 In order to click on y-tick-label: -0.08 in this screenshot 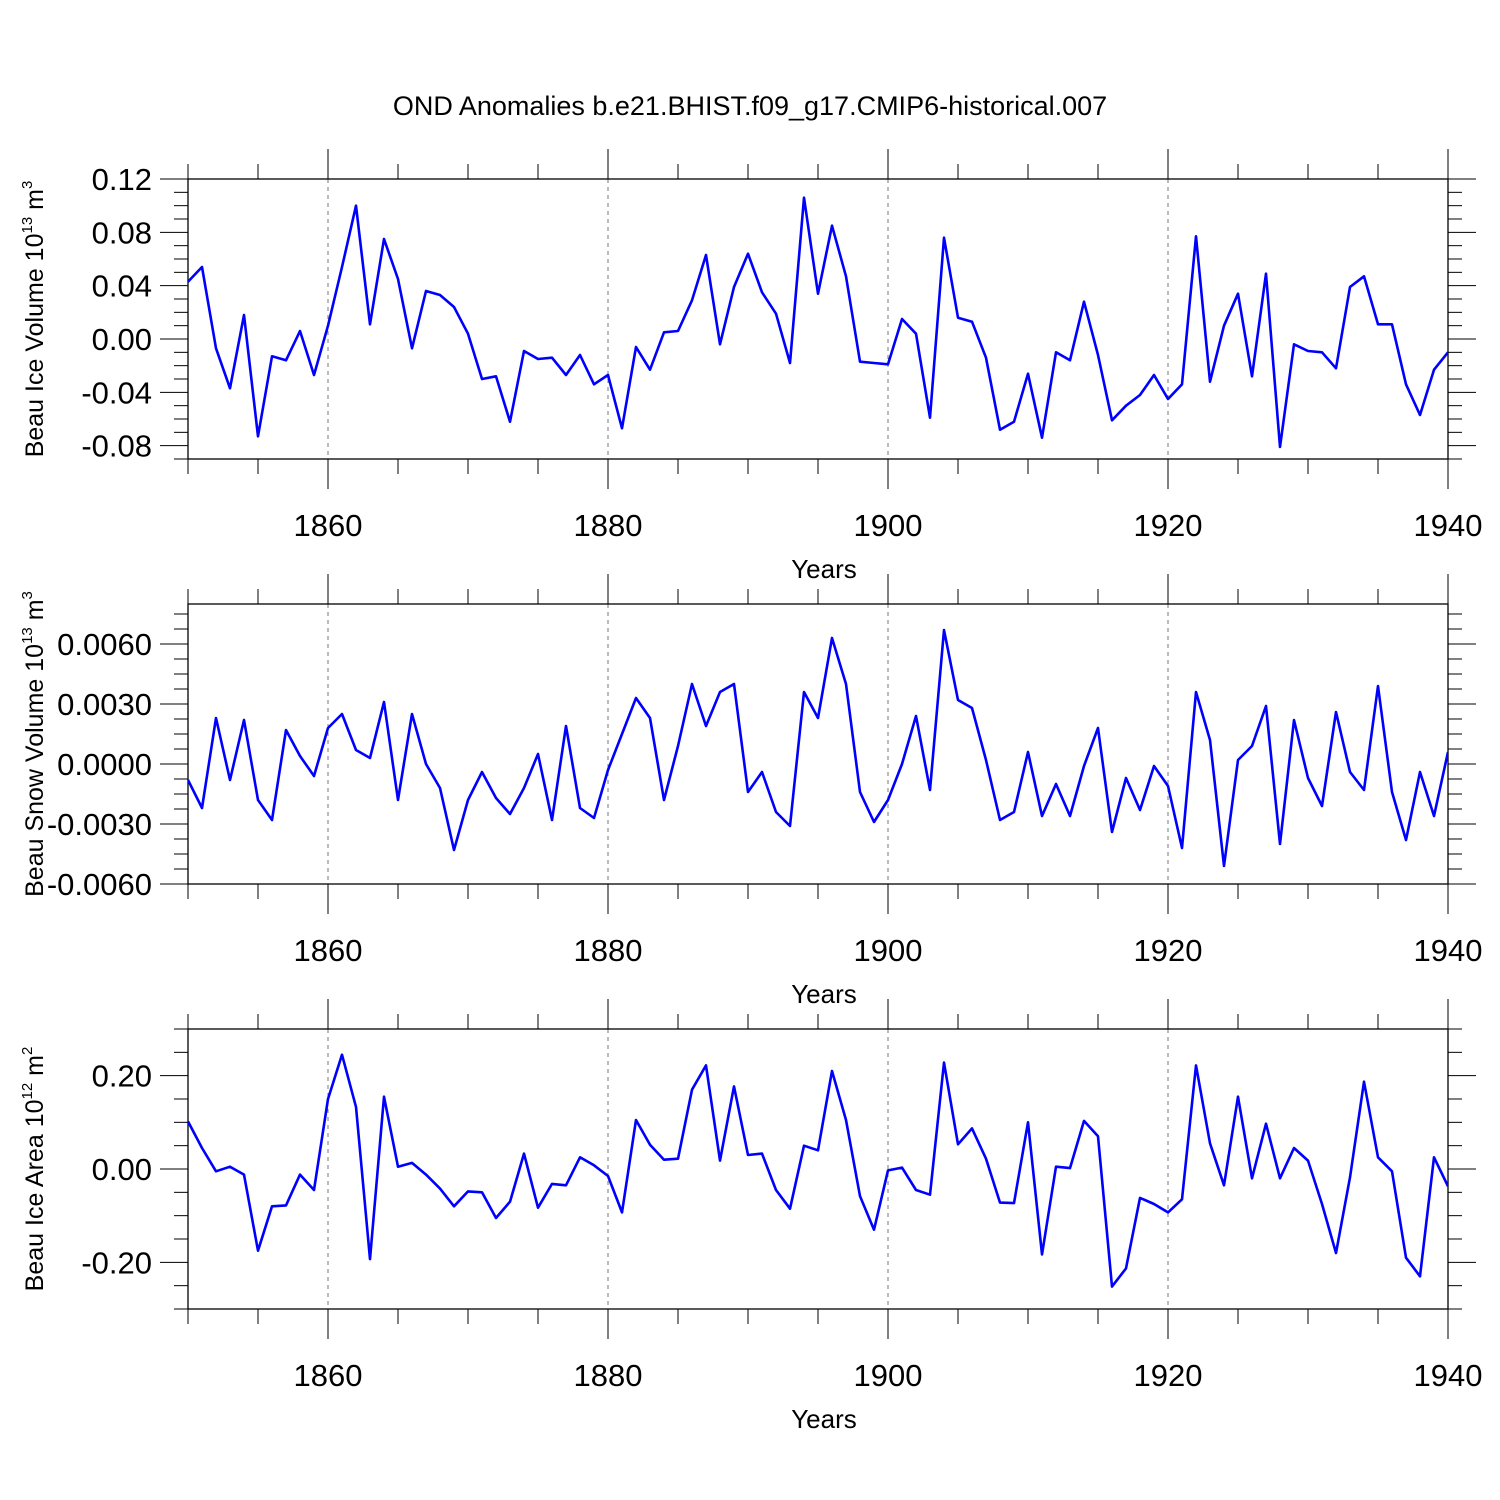, I will do `click(116, 446)`.